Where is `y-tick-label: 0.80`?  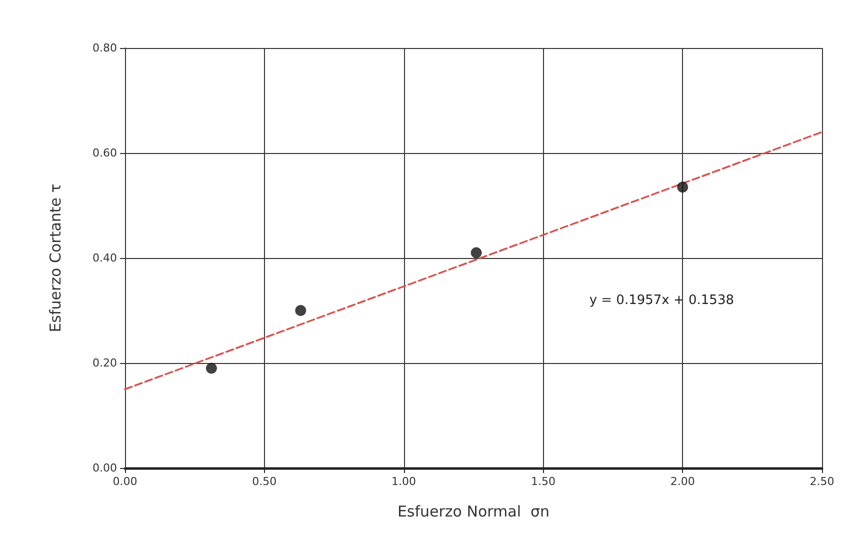
y-tick-label: 0.80 is located at coordinates (104, 48).